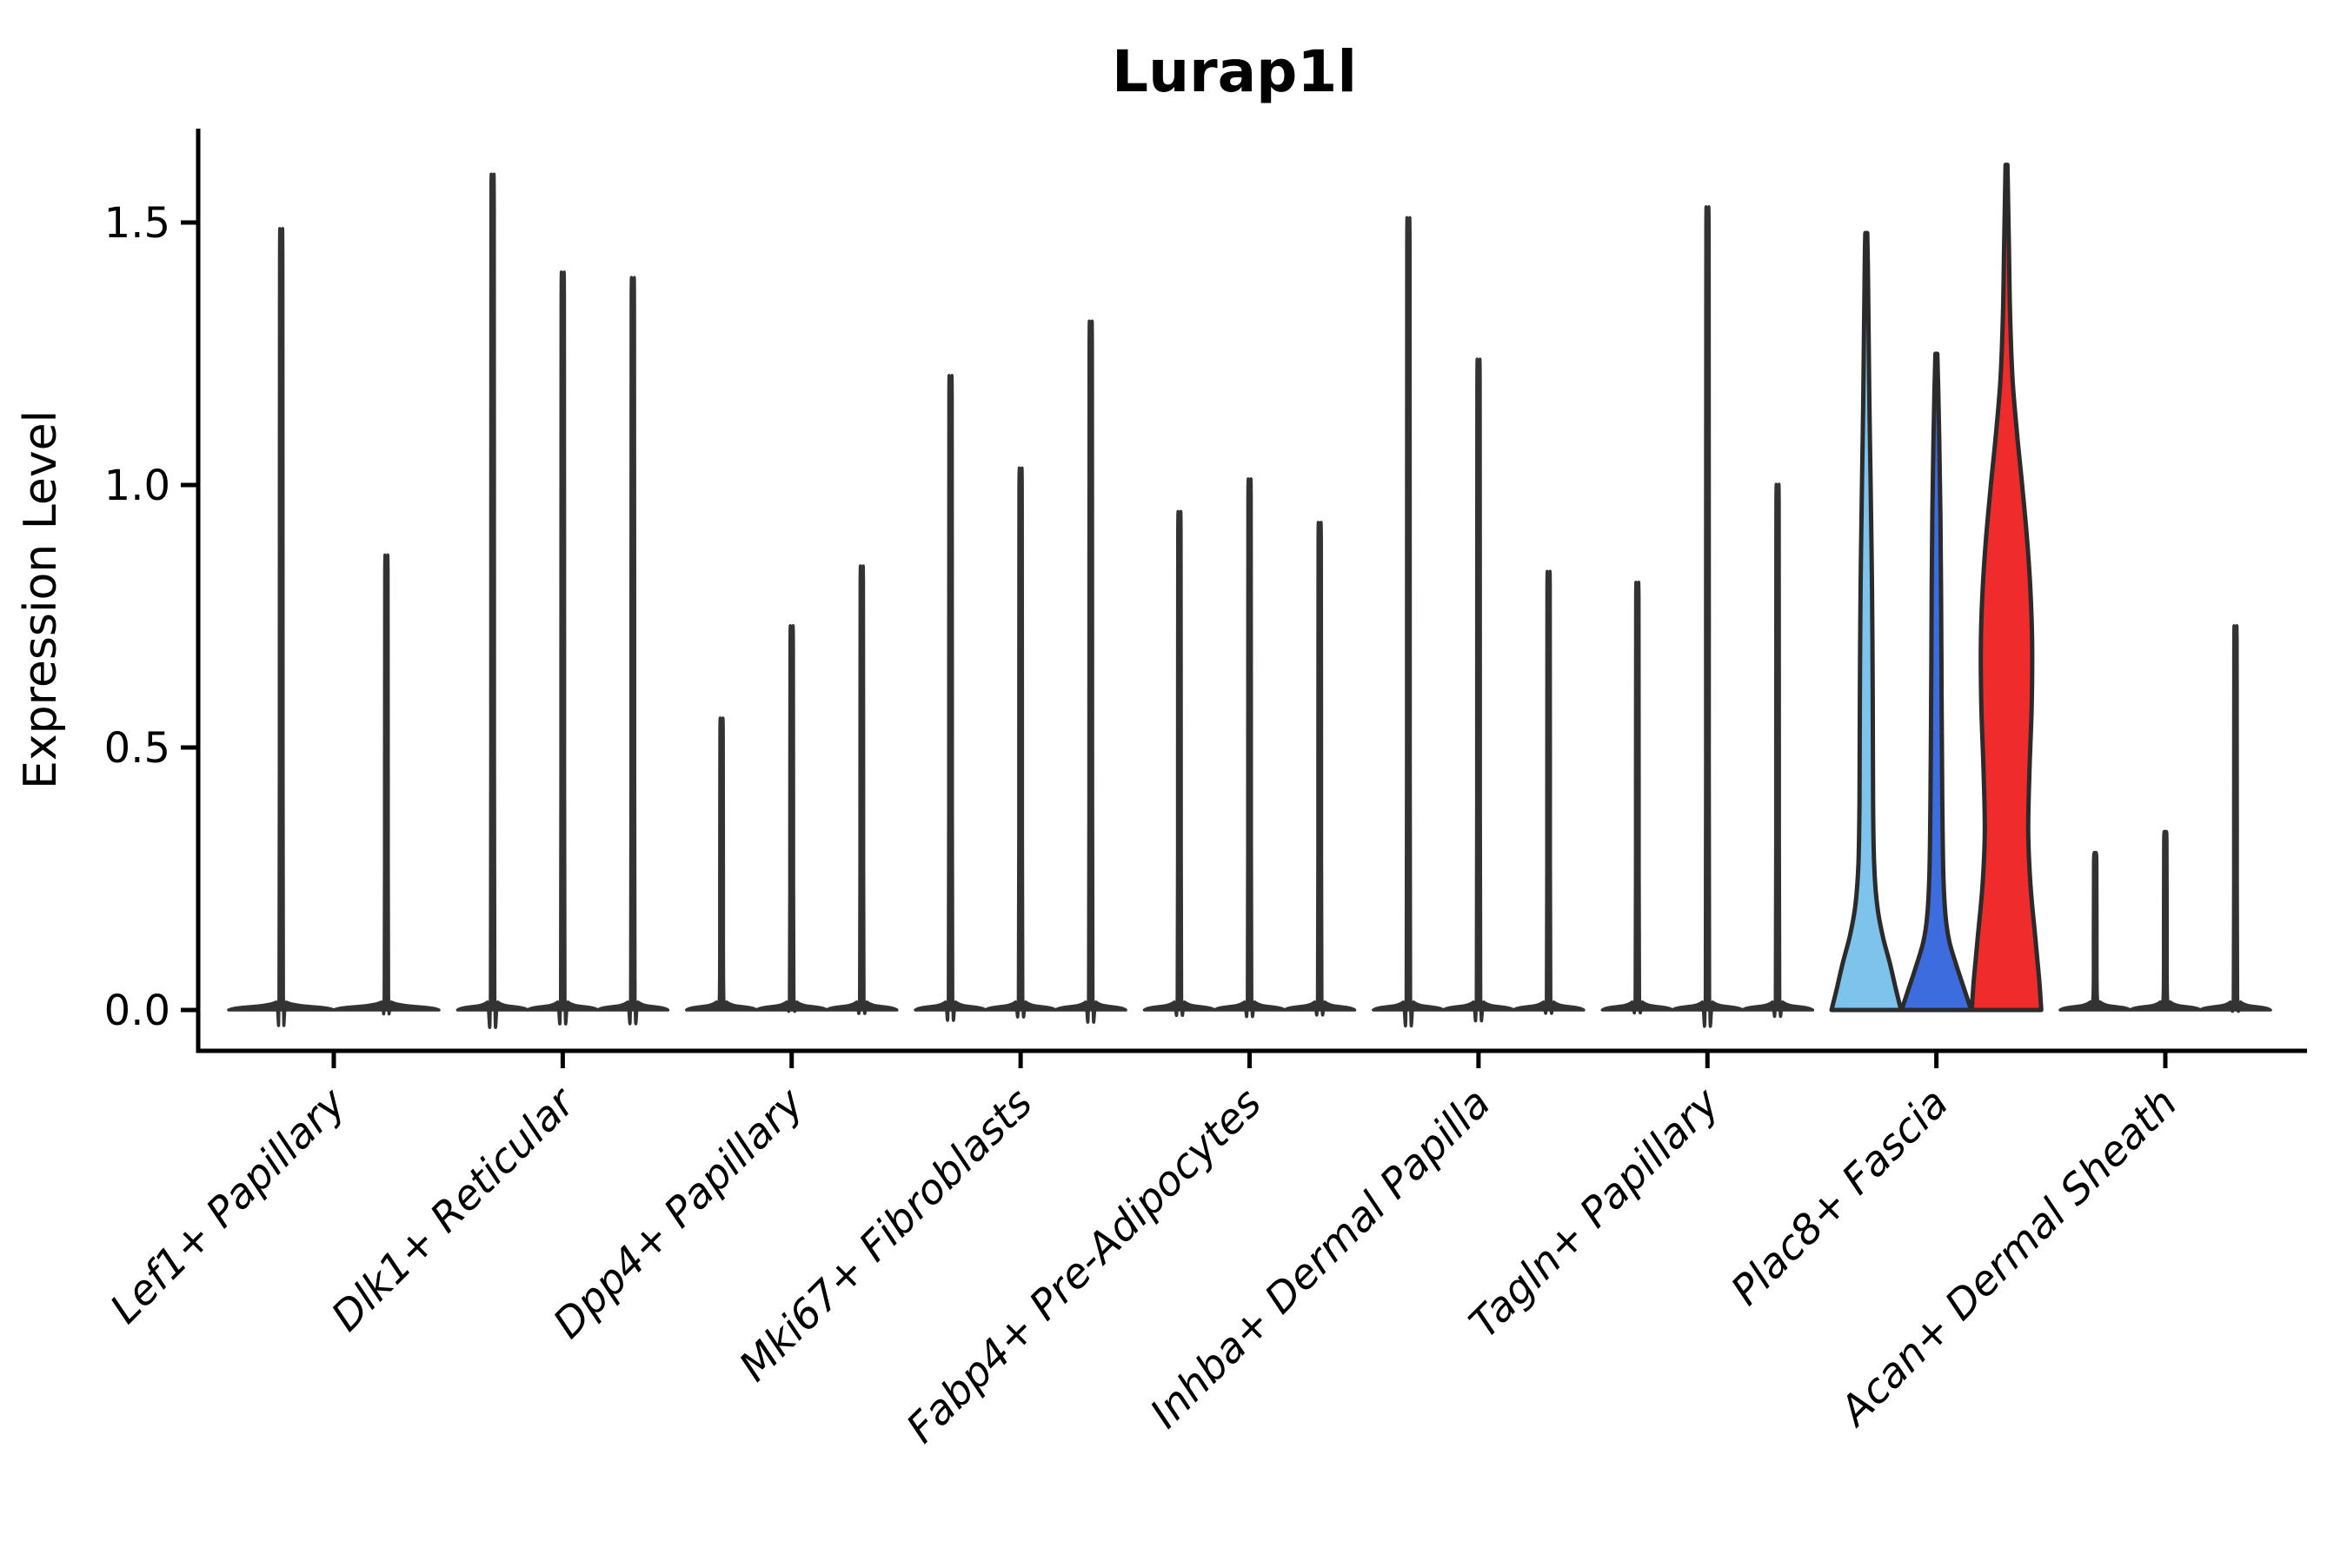 This screenshot has height=1568, width=2347. What do you see at coordinates (137, 748) in the screenshot?
I see `y-tick-label: 0.5` at bounding box center [137, 748].